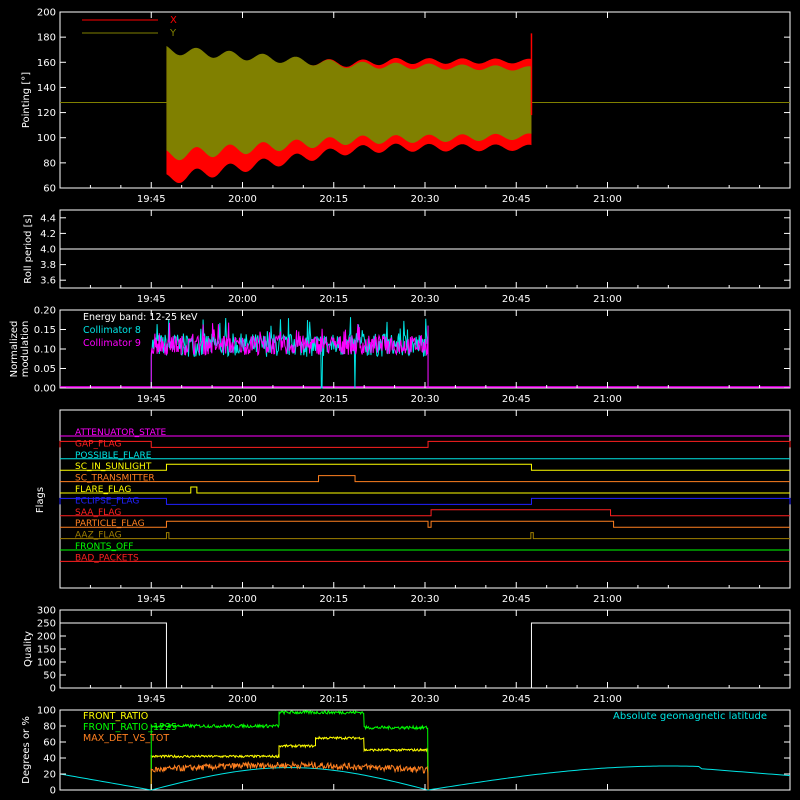 Image resolution: width=800 pixels, height=800 pixels. I want to click on y-tick-label: 120, so click(46, 113).